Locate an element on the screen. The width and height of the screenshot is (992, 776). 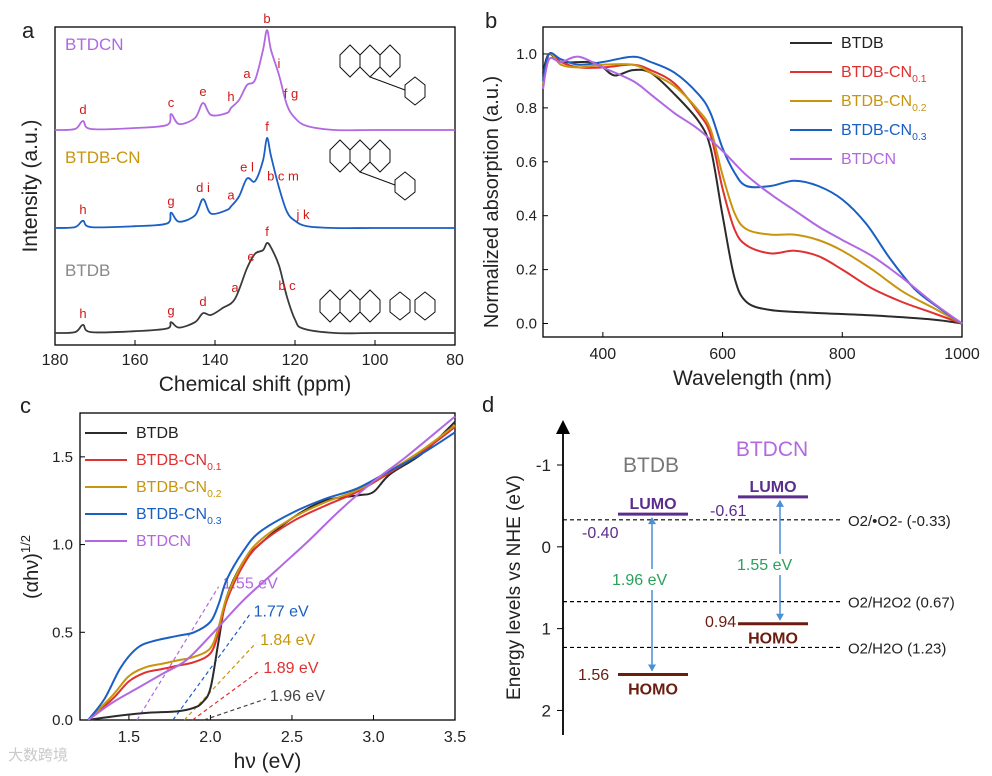
y-tick-label: 1 is located at coordinates (546, 629).